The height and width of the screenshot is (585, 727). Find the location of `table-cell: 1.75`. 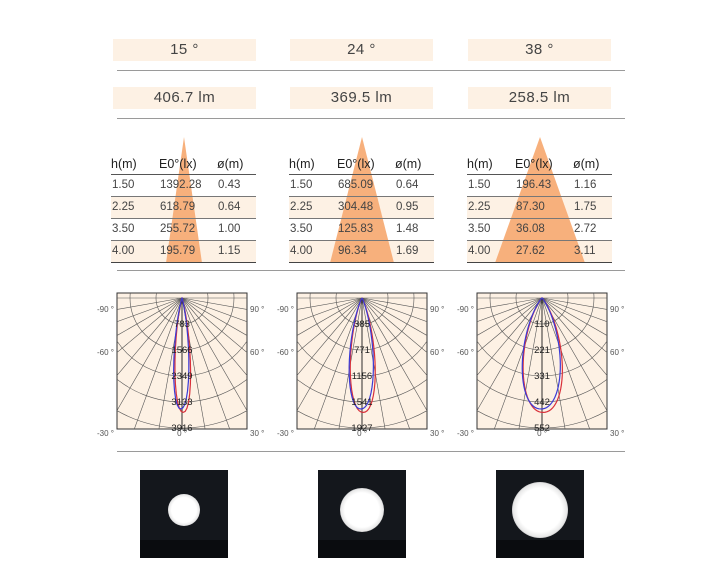

table-cell: 1.75 is located at coordinates (585, 207).